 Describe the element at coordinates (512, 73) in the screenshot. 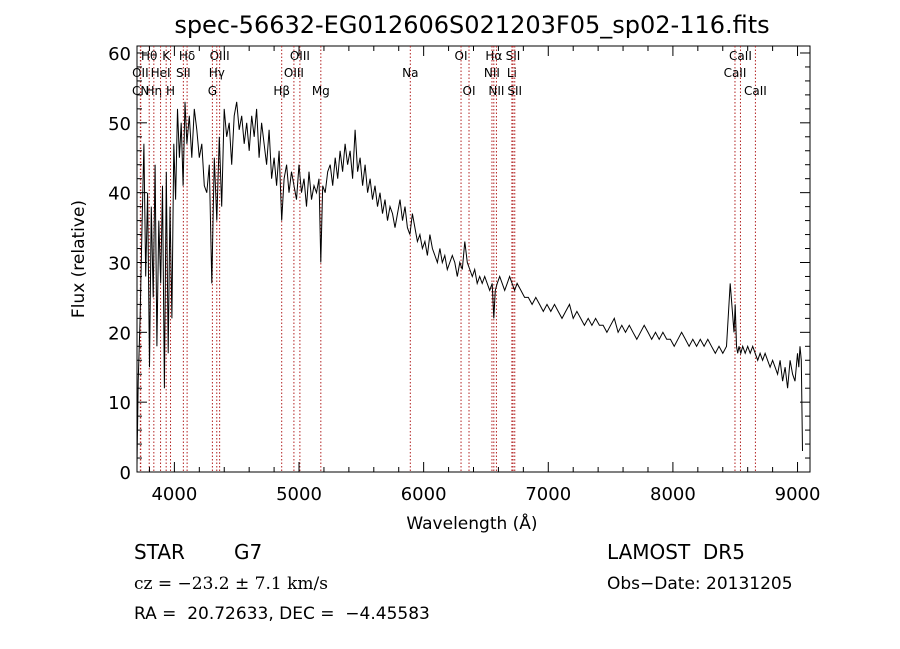

I see `spectral-line-label: Li` at that location.